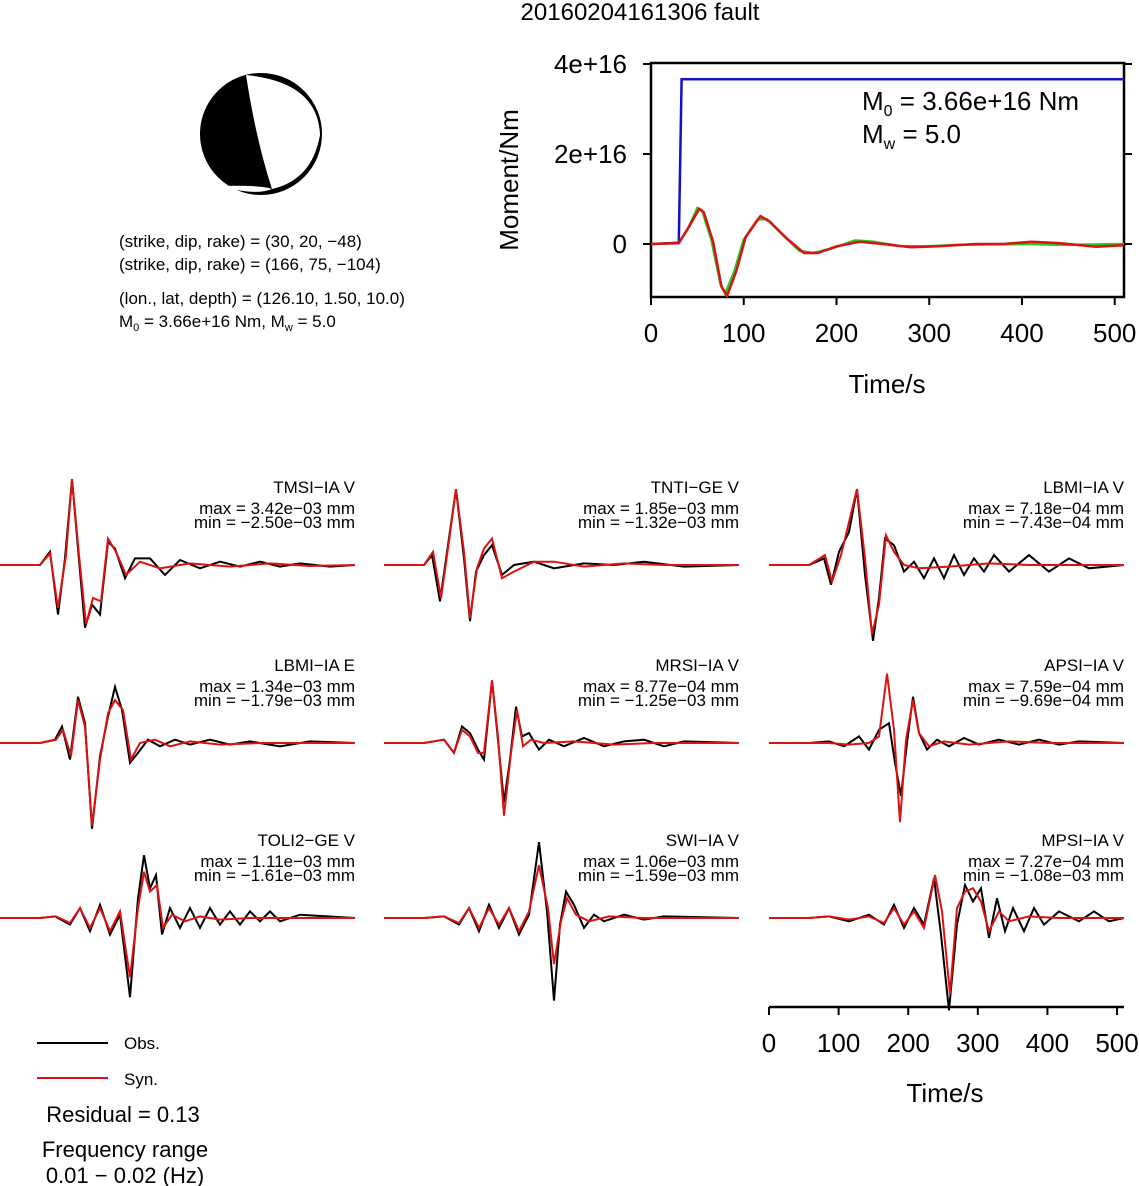 Image resolution: width=1139 pixels, height=1186 pixels. I want to click on waveform-xtick-label-2: 200, so click(908, 1043).